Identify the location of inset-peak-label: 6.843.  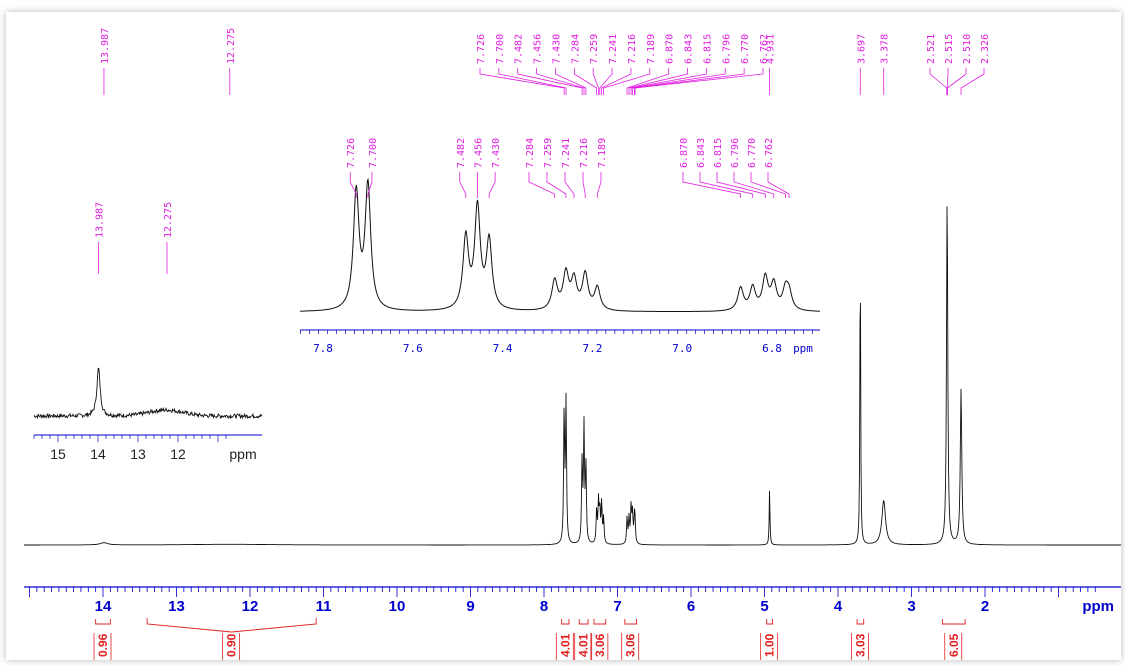
(701, 153).